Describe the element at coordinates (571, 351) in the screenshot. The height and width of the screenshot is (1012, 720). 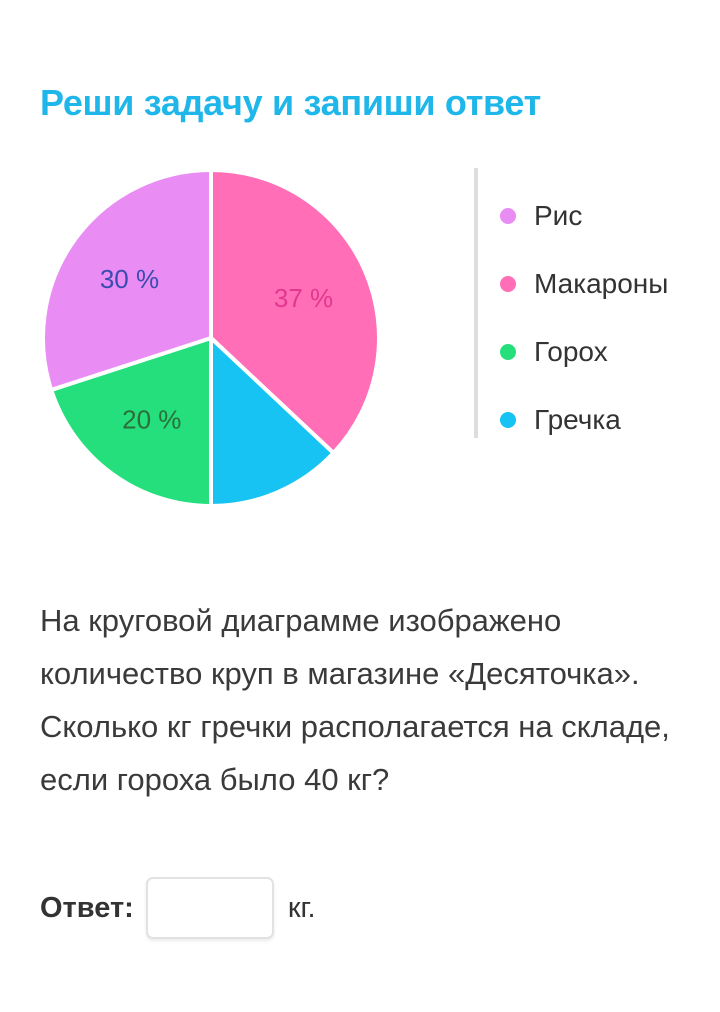
I see `legend-label: Горох` at that location.